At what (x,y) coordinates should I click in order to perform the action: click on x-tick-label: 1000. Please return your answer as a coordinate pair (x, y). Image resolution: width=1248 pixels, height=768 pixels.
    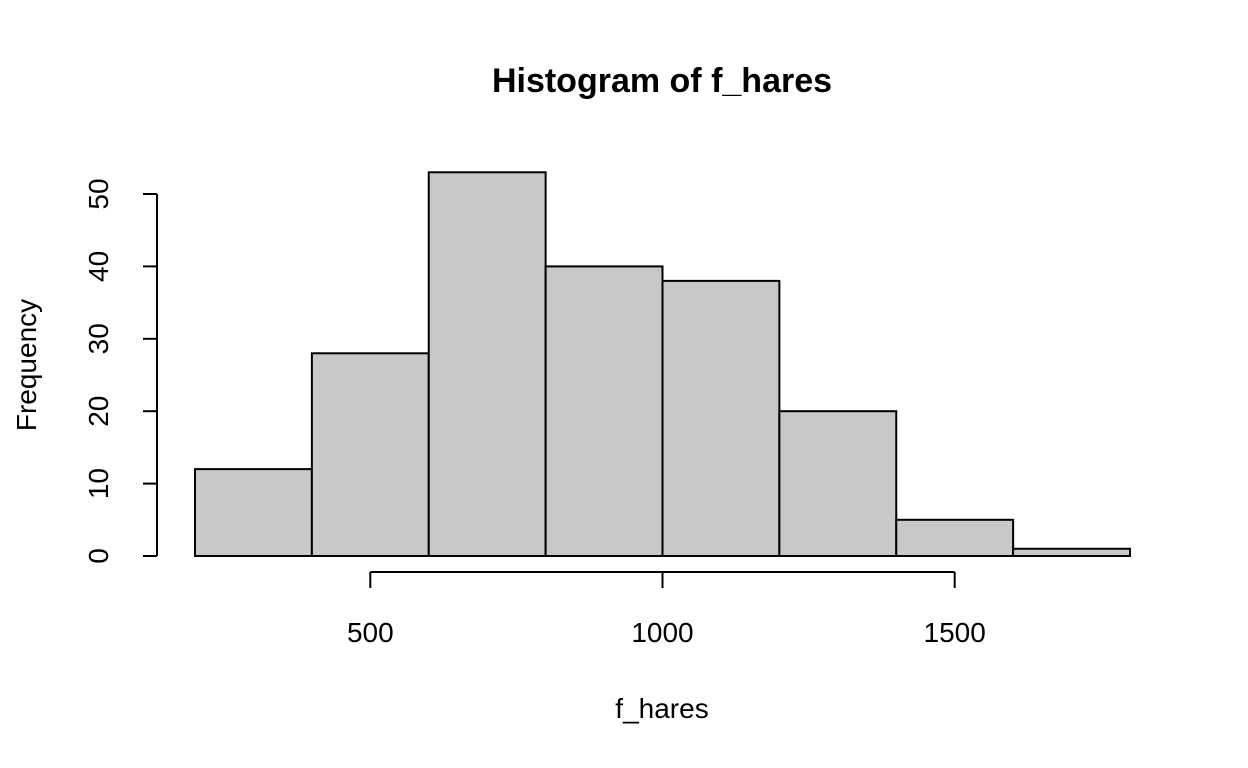
    Looking at the image, I should click on (662, 632).